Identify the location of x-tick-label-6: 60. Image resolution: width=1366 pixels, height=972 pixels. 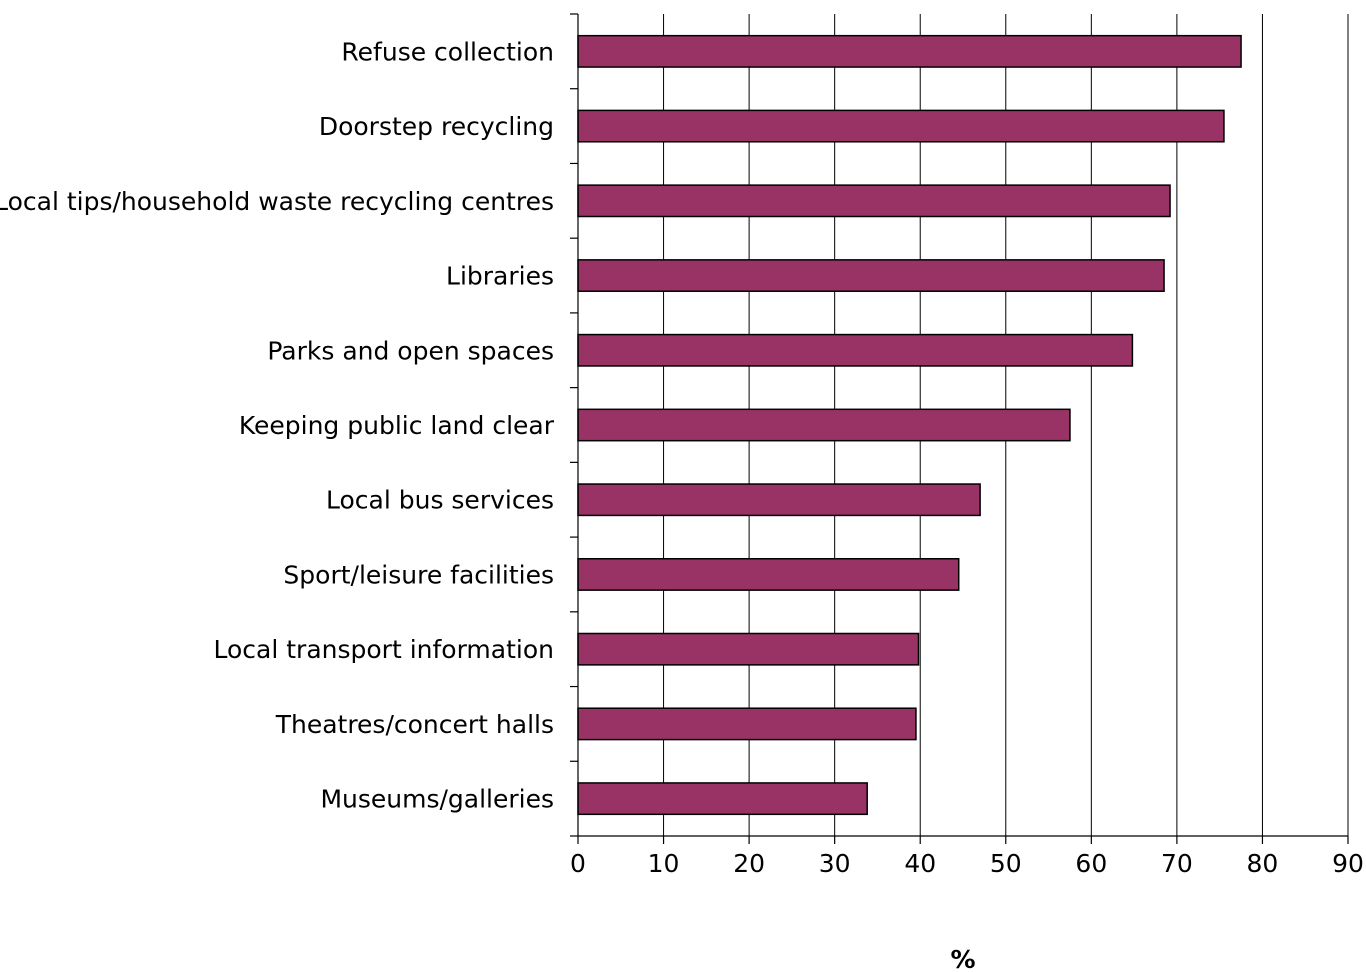
(1091, 863).